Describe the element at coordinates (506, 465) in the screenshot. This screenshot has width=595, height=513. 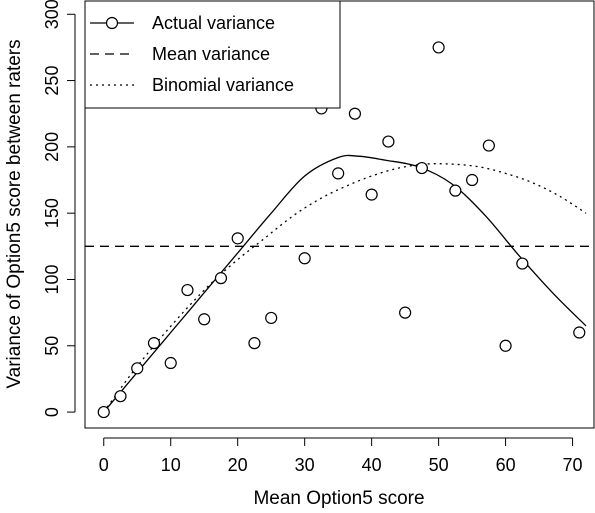
I see `x-tick-label: 60` at that location.